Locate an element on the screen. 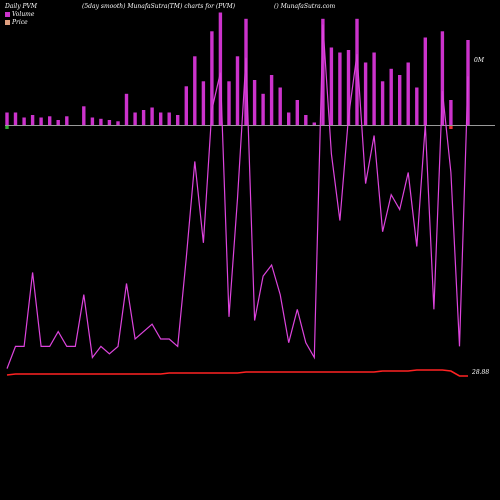 Image resolution: width=500 pixels, height=500 pixels. chart-title: Daily PVM is located at coordinates (21, 6).